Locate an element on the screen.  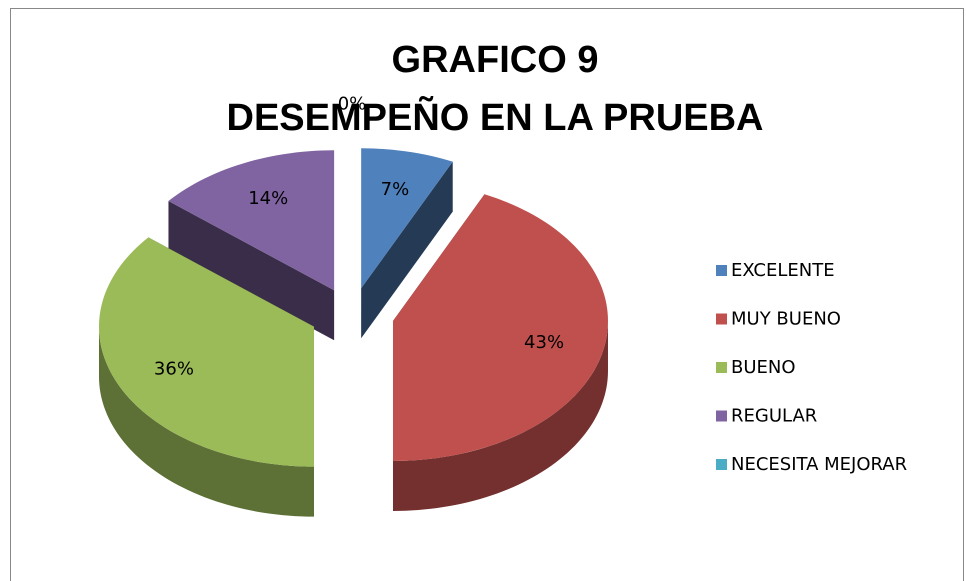
chart-title: DESEMPEÑO EN LA PRUEBA is located at coordinates (495, 117).